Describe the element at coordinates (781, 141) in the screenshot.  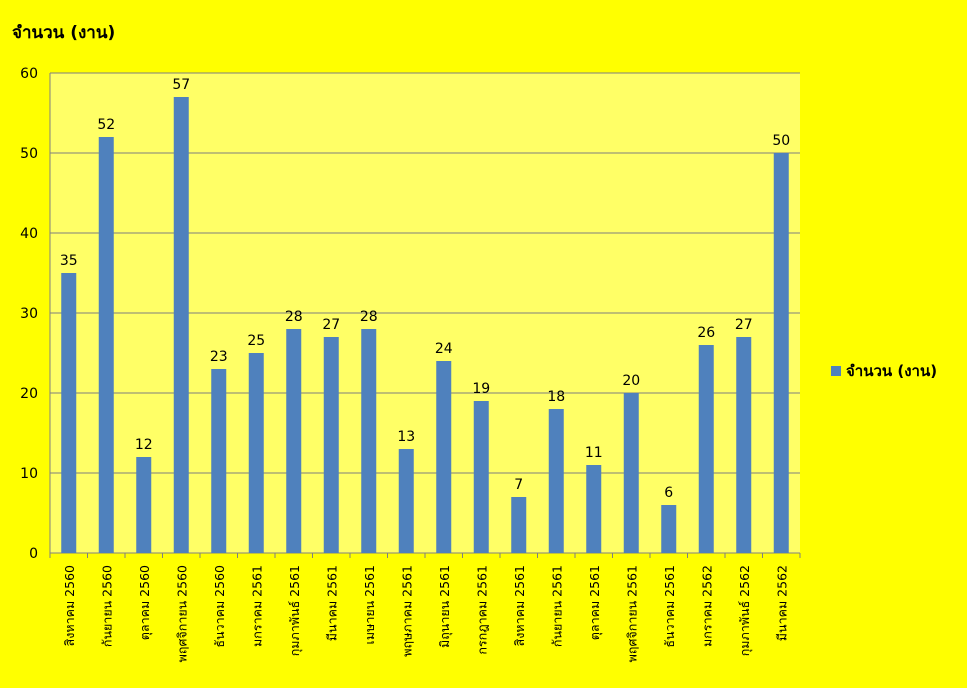
I see `data-label: 50` at that location.